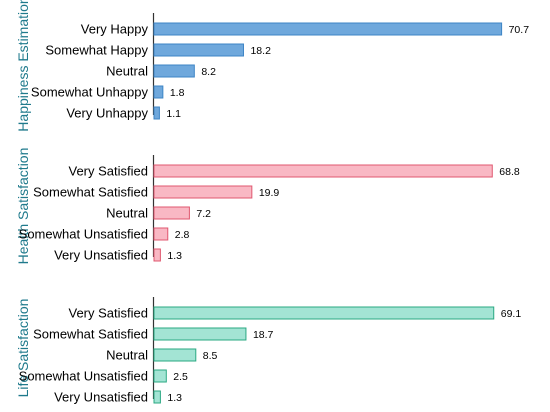  Describe the element at coordinates (107, 113) in the screenshot. I see `category-label: Very Unhappy` at that location.